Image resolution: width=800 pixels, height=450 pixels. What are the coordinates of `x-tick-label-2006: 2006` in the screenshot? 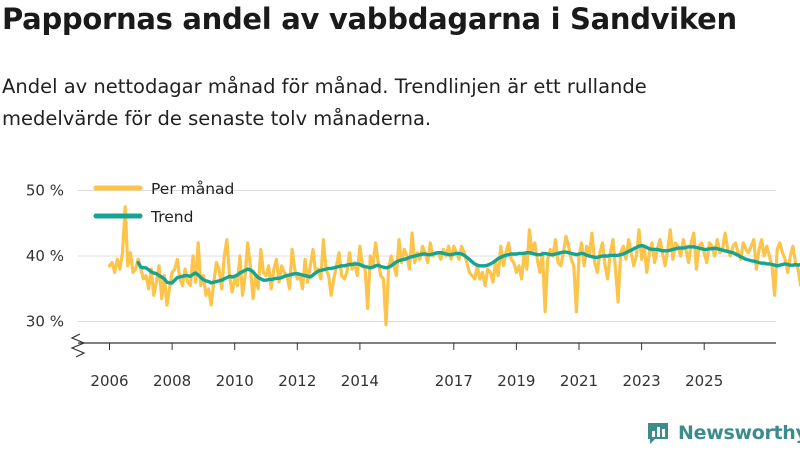 It's located at (109, 381).